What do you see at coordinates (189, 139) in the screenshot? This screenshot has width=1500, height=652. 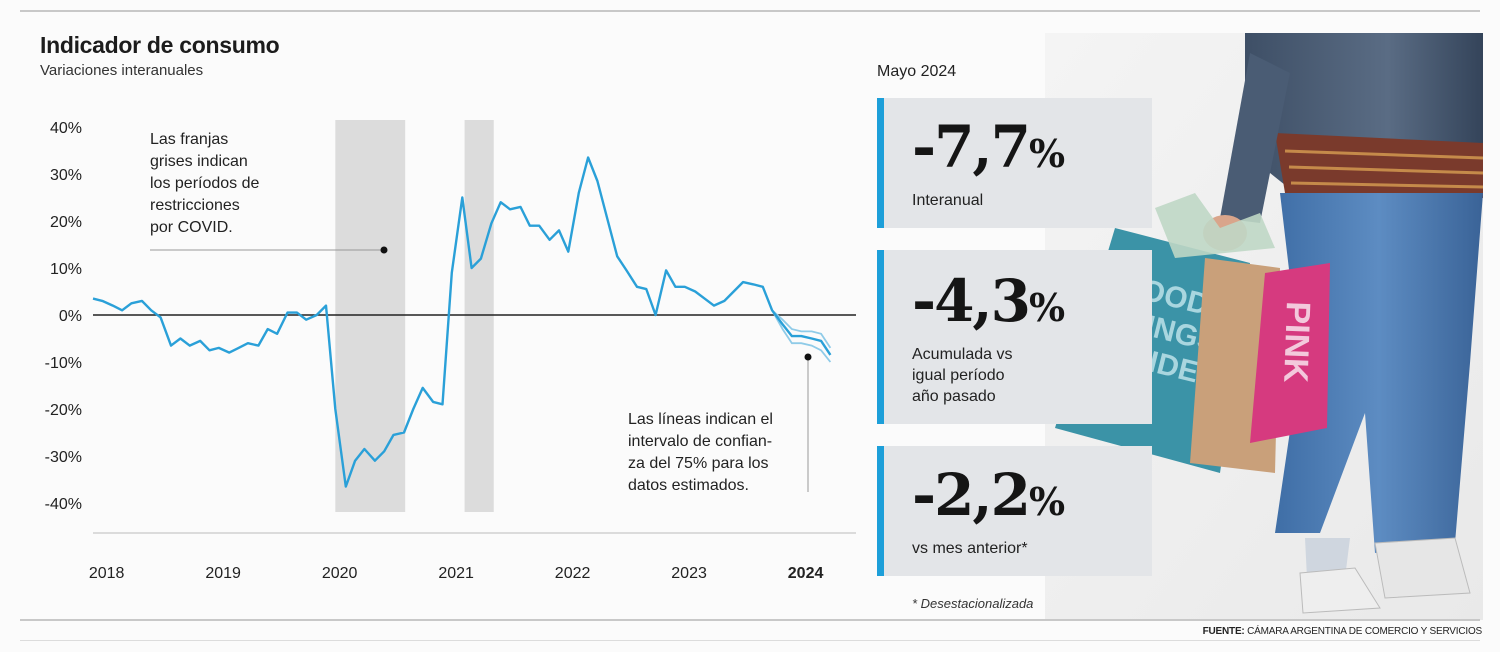 I see `covid-annotation-line: Las franjas` at bounding box center [189, 139].